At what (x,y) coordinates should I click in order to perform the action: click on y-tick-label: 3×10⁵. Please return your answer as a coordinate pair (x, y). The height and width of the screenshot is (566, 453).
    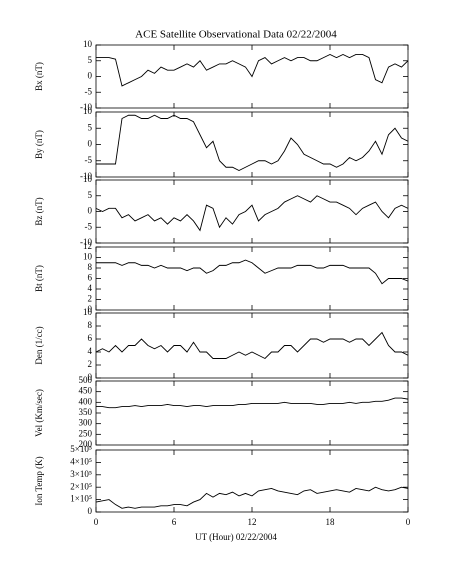
    Looking at the image, I should click on (81, 474).